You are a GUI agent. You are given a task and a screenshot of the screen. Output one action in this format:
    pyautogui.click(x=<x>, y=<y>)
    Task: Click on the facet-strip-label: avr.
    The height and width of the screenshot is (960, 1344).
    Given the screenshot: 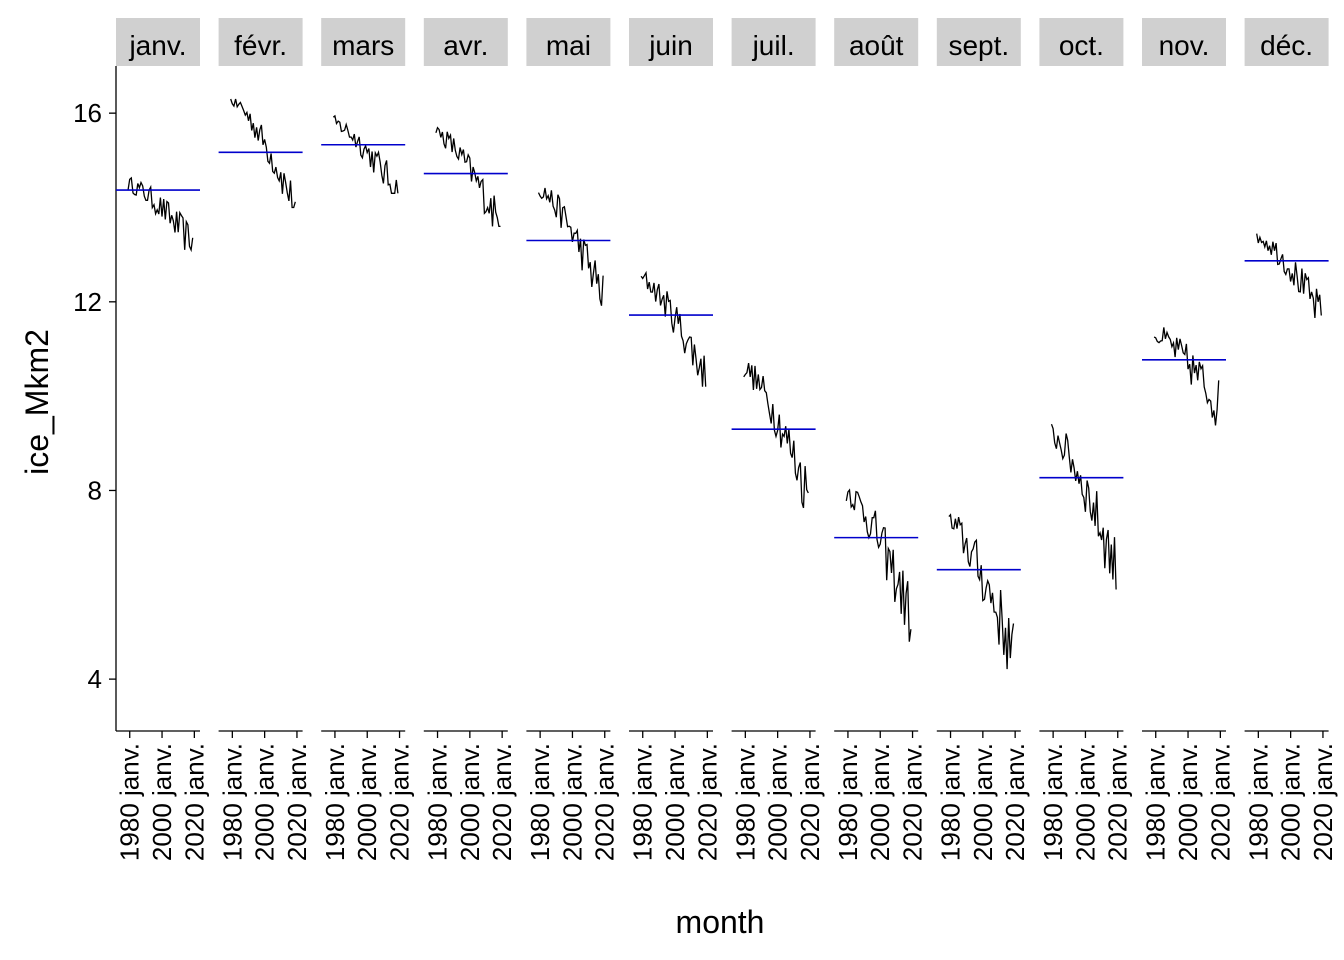 What is the action you would take?
    pyautogui.click(x=465, y=45)
    